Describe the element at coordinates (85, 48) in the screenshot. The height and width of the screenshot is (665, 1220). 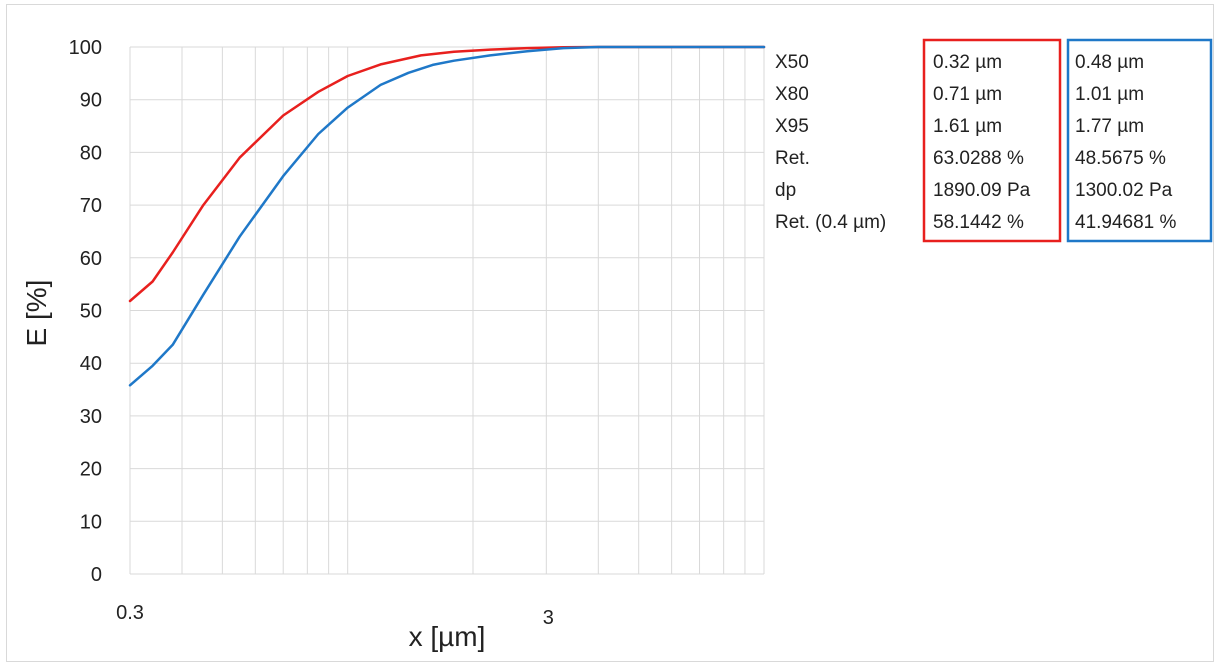
I see `y-tick-label: 100` at that location.